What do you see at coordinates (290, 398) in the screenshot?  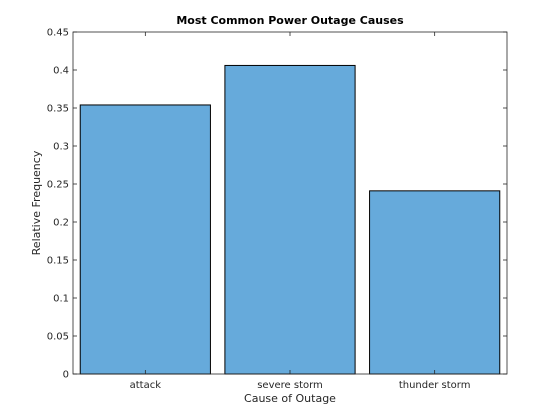 I see `x-axis-label: Cause of Outage` at bounding box center [290, 398].